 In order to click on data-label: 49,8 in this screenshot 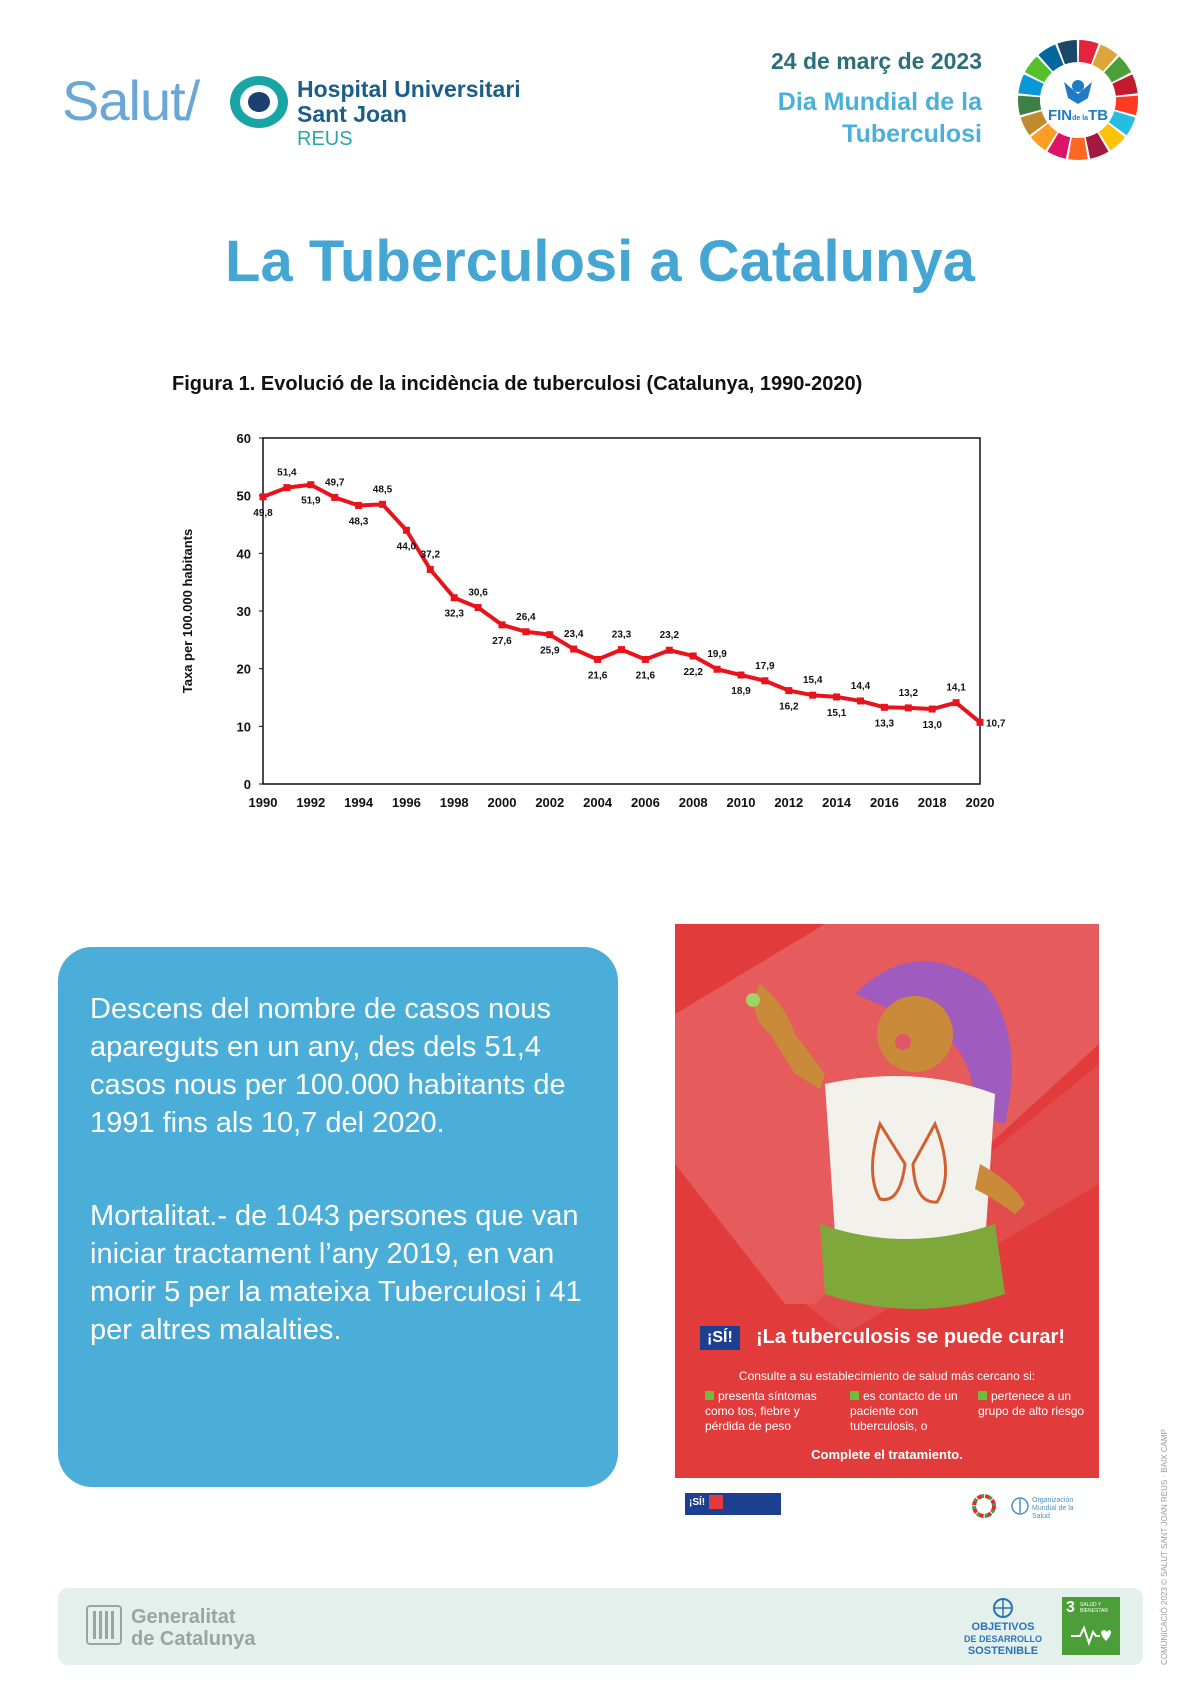, I will do `click(263, 513)`.